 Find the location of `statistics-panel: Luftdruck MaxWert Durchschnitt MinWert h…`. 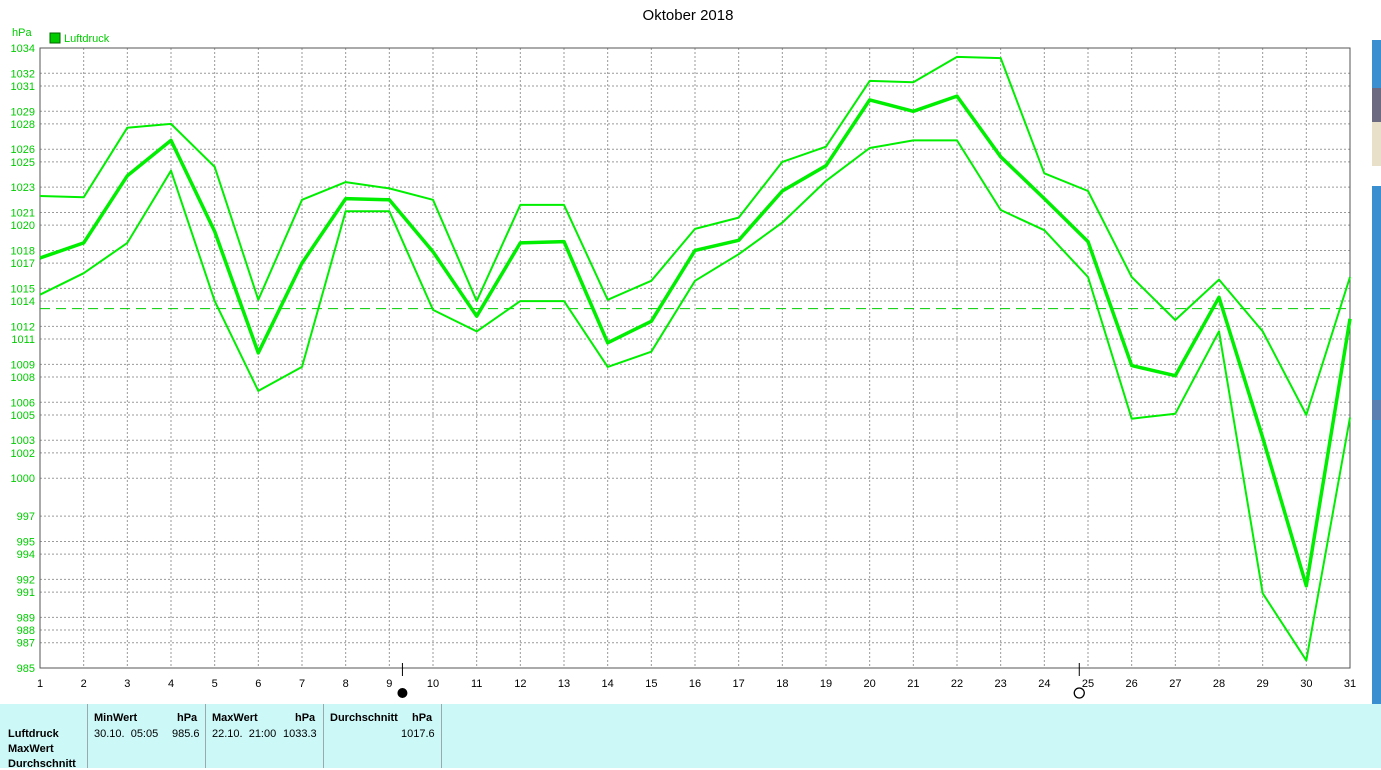

statistics-panel: Luftdruck MaxWert Durchschnitt MinWert h… is located at coordinates (690, 737).